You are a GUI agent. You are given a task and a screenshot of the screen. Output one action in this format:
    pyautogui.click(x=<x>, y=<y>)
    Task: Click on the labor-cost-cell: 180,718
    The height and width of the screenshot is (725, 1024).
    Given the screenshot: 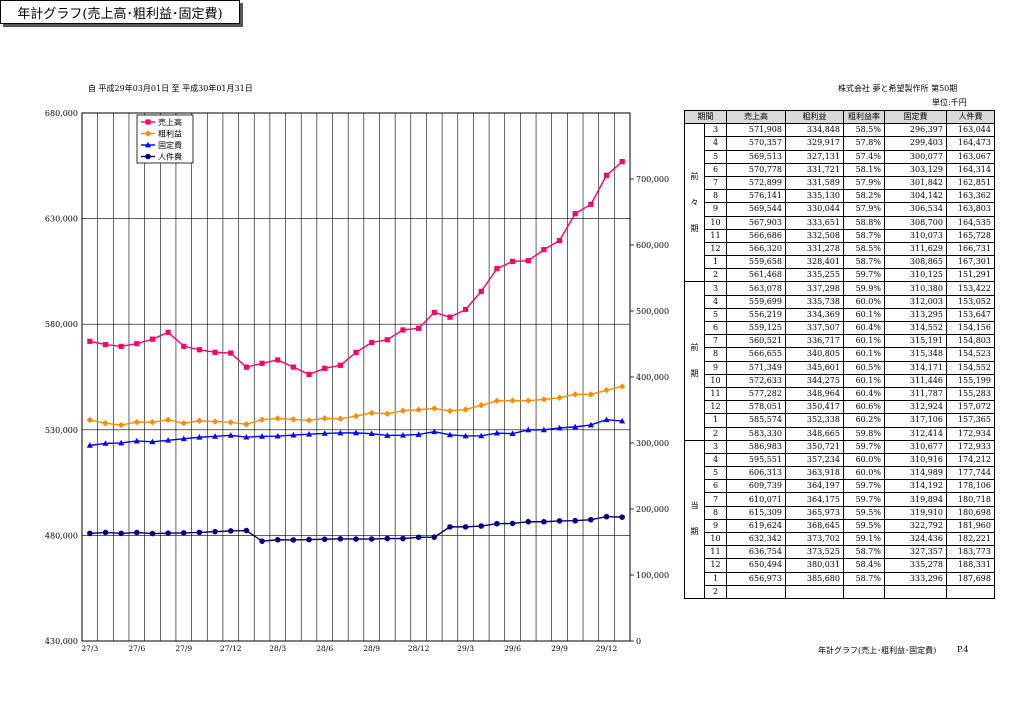 What is the action you would take?
    pyautogui.click(x=970, y=499)
    